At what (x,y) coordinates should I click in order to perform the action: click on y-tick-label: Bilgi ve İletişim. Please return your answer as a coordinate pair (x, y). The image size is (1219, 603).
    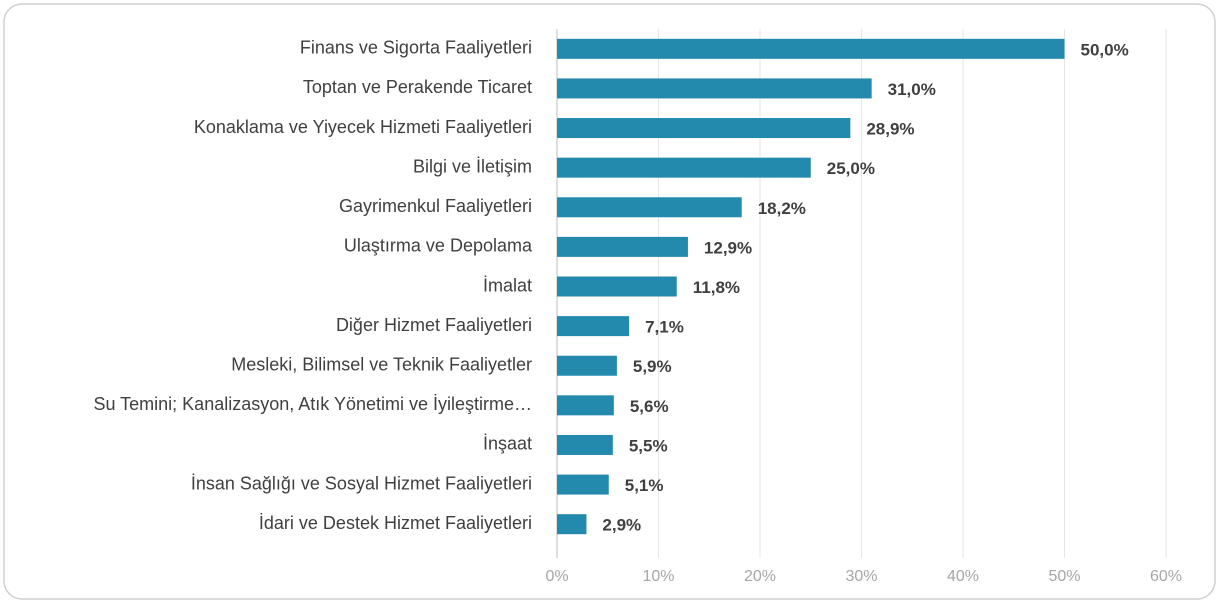
    Looking at the image, I should click on (472, 166).